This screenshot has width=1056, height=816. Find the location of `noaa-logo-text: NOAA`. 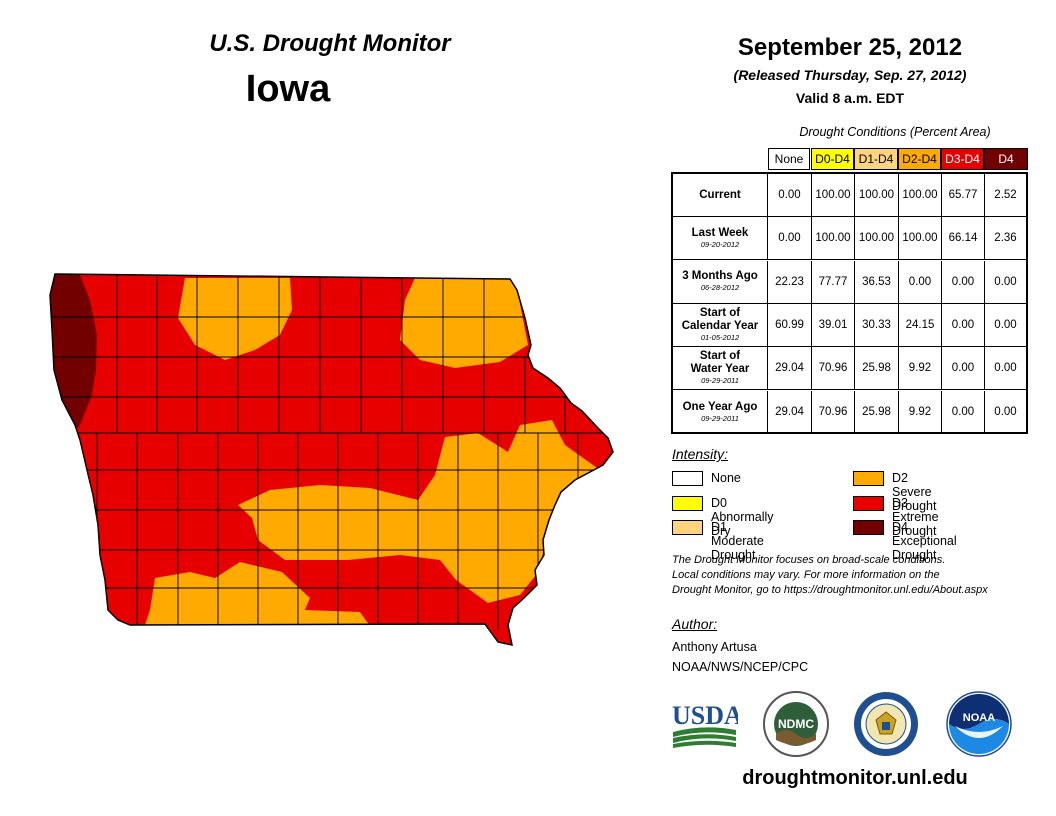

noaa-logo-text: NOAA is located at coordinates (979, 718).